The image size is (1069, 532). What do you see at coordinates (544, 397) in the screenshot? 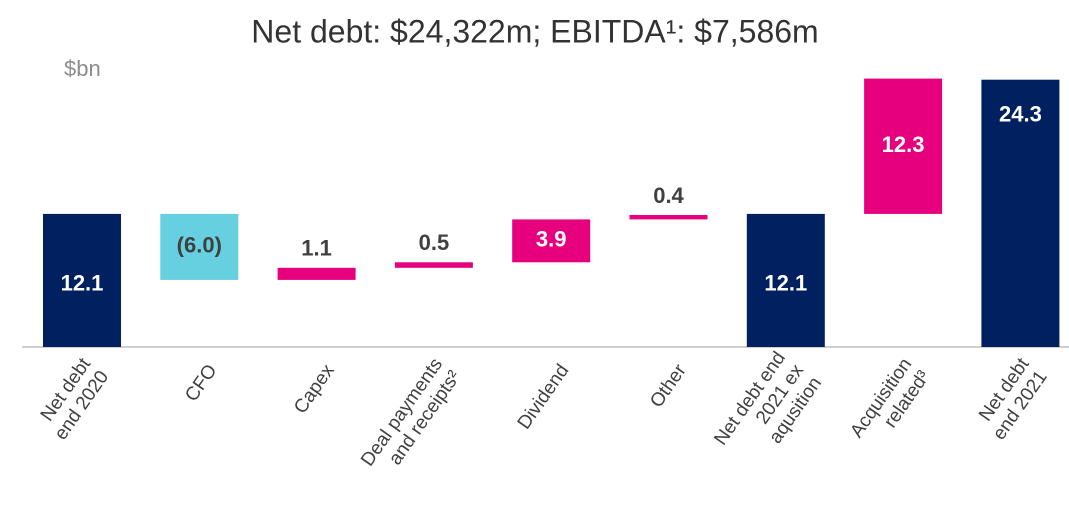
I see `x-tick-label: Dividend` at bounding box center [544, 397].